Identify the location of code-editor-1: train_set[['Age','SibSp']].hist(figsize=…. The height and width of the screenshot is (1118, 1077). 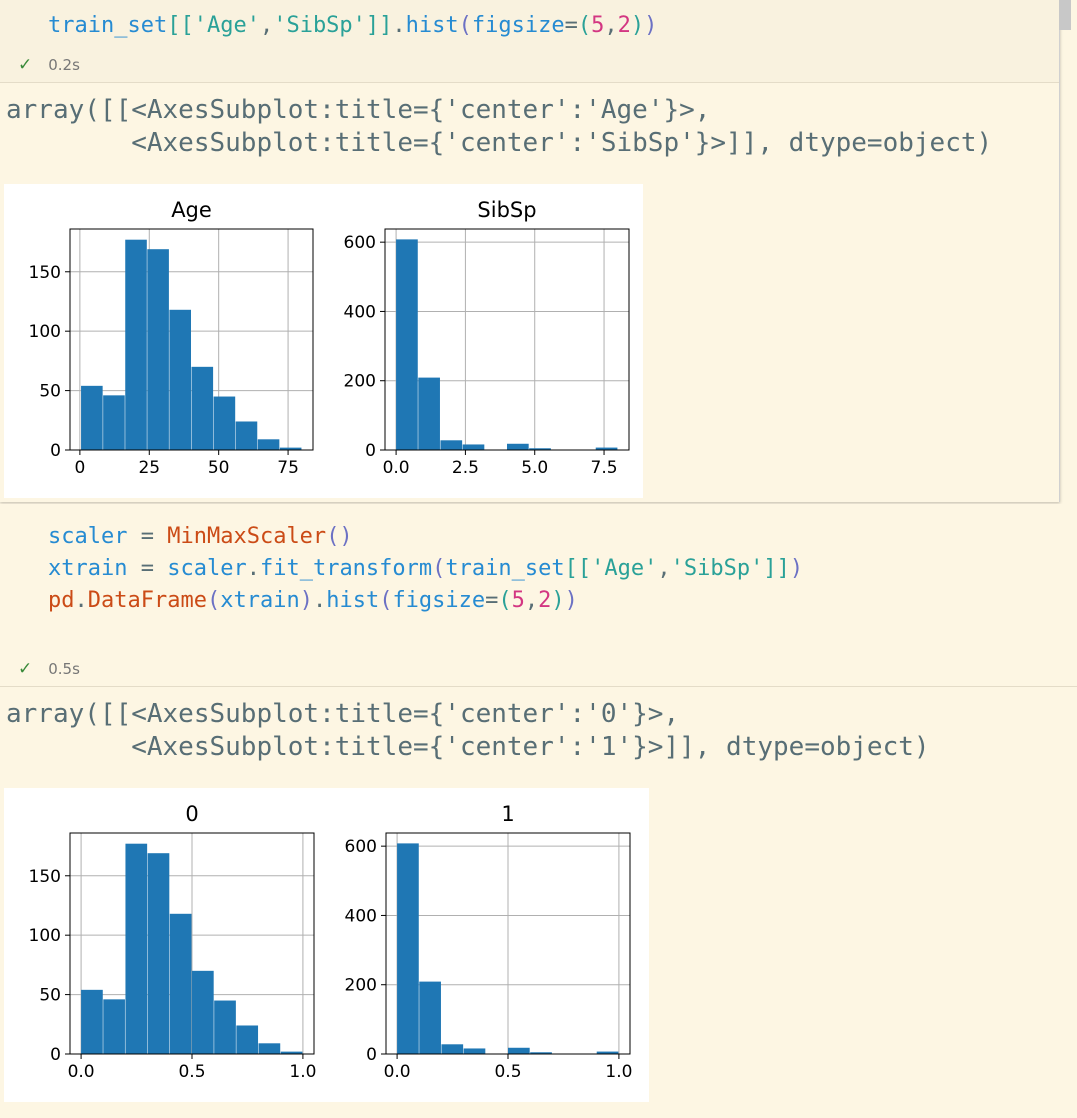
(529, 41).